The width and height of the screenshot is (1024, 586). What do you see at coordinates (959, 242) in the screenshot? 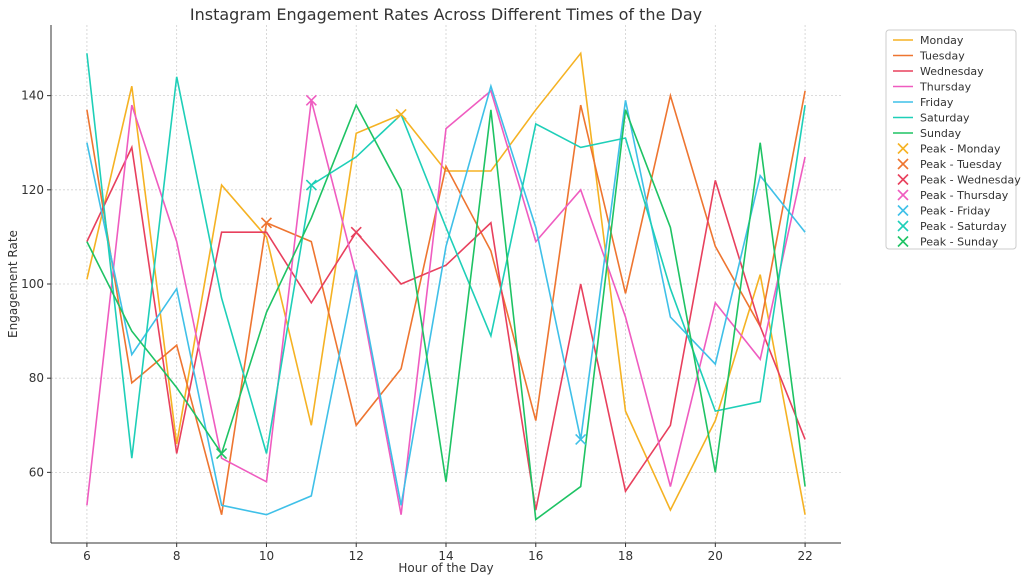
I see `legend-label: Peak - Sunday` at bounding box center [959, 242].